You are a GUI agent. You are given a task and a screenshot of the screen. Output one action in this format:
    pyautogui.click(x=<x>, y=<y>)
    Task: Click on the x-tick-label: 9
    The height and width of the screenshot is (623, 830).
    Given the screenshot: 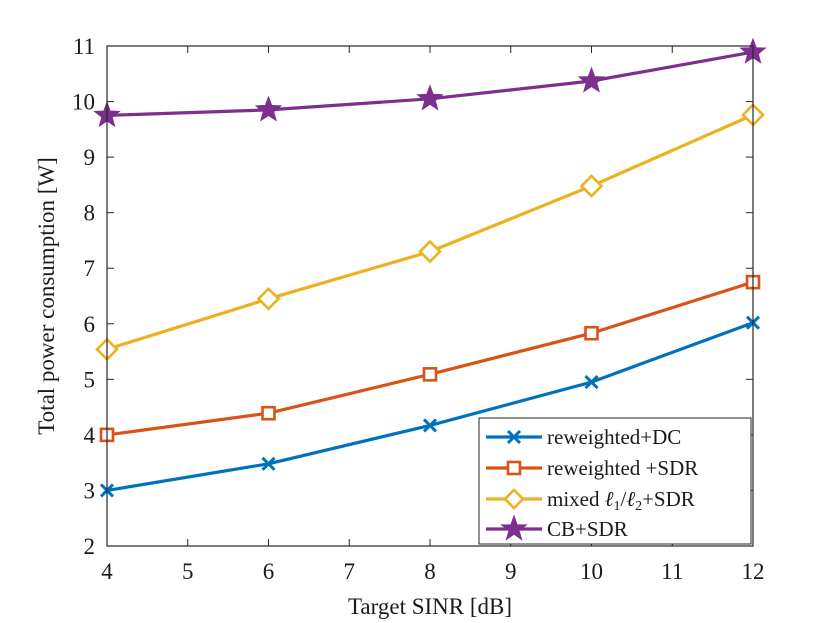 What is the action you would take?
    pyautogui.click(x=511, y=571)
    